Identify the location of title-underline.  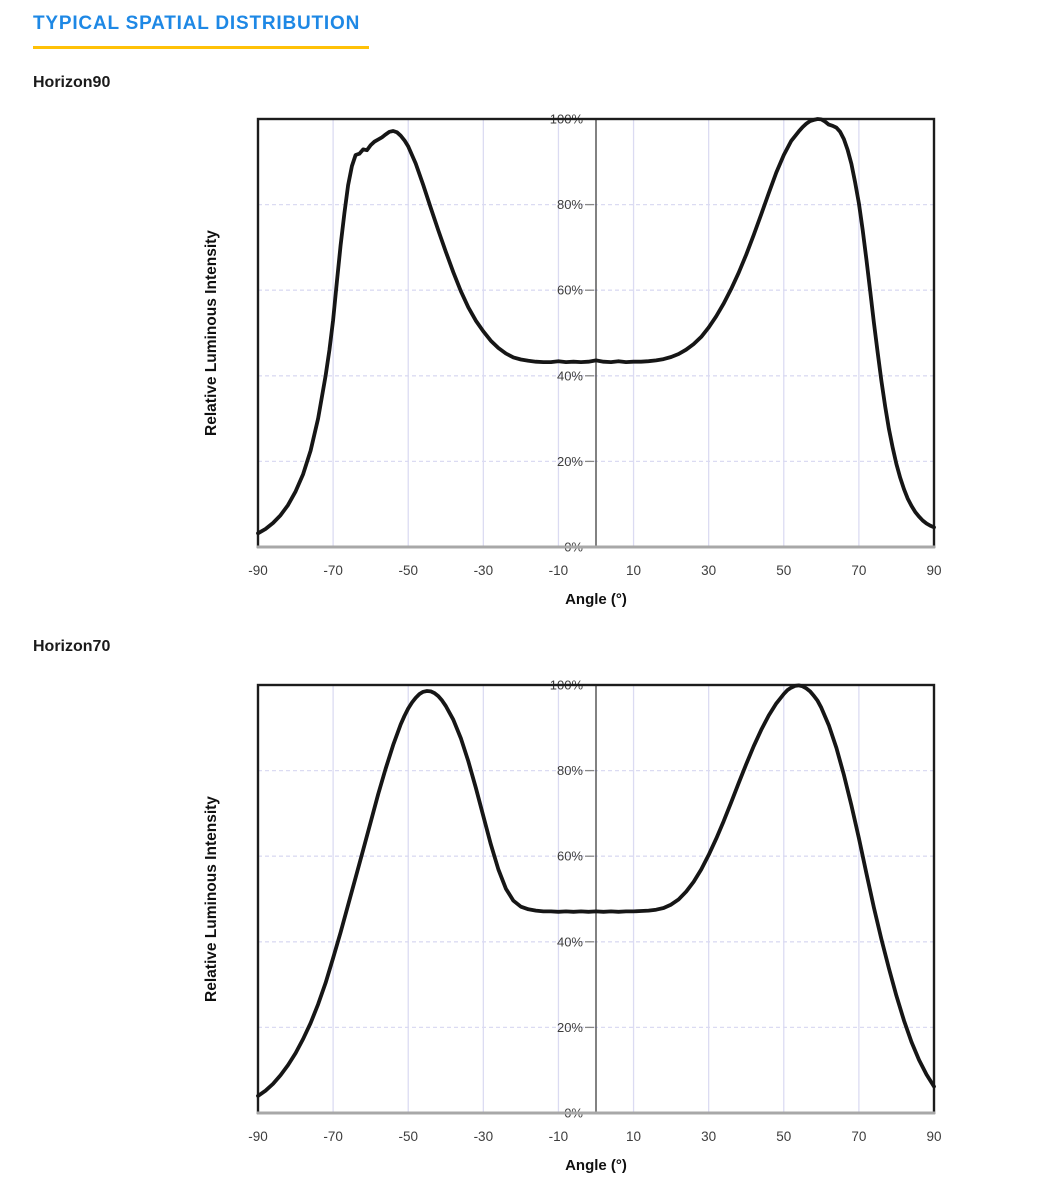
(201, 47).